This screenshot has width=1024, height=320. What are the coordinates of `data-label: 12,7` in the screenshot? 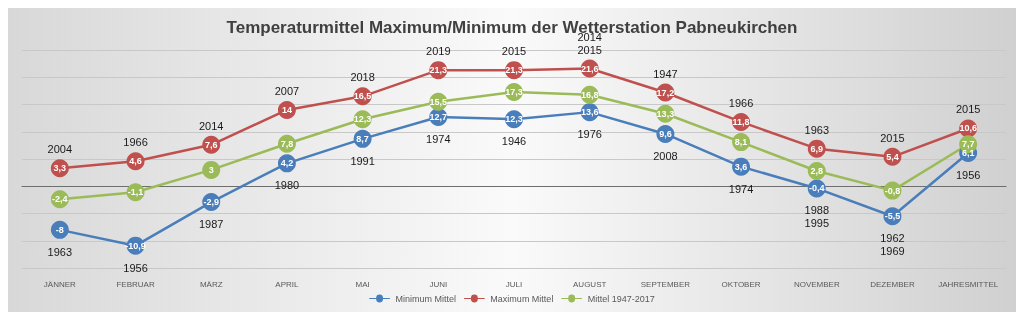 It's located at (438, 117).